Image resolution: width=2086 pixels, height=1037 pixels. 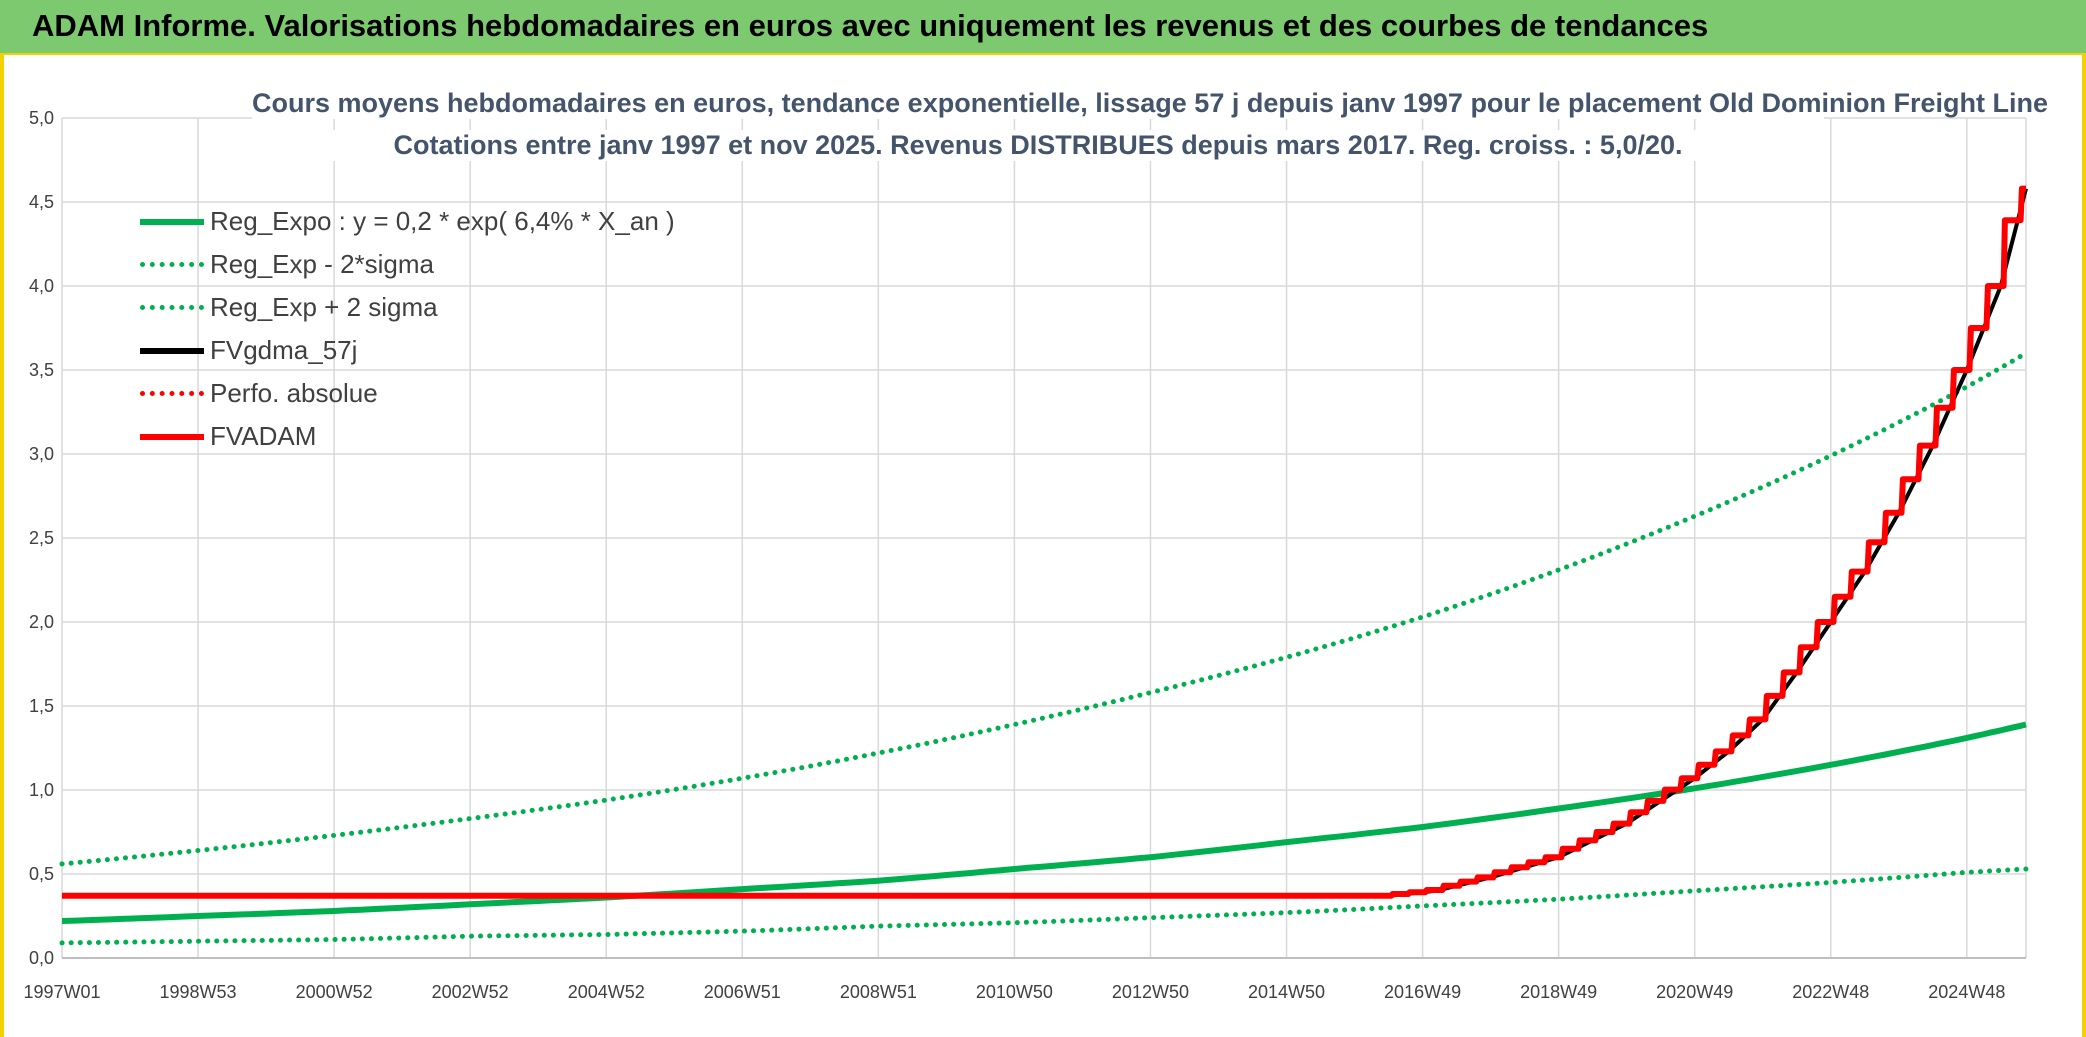 What do you see at coordinates (1286, 992) in the screenshot?
I see `x-tick-label: 2014W50` at bounding box center [1286, 992].